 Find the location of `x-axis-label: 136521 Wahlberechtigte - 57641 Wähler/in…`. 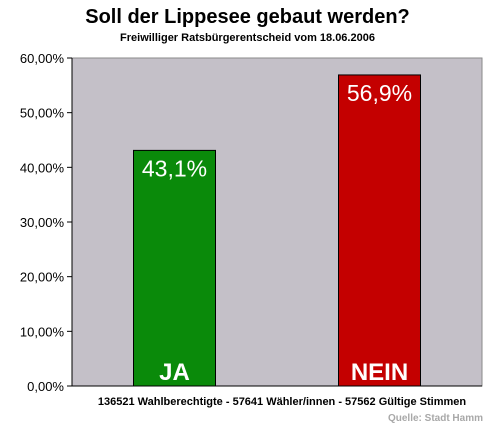

x-axis-label: 136521 Wahlberechtigte - 57641 Wähler/in… is located at coordinates (282, 402).